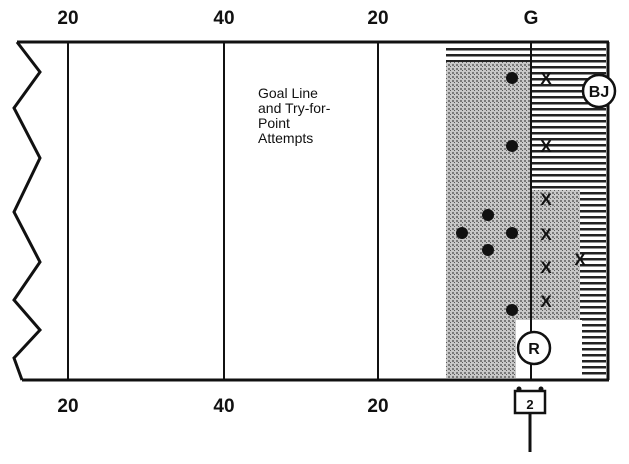 The width and height of the screenshot is (629, 464). Describe the element at coordinates (529, 404) in the screenshot. I see `down-marker-number: 2` at that location.